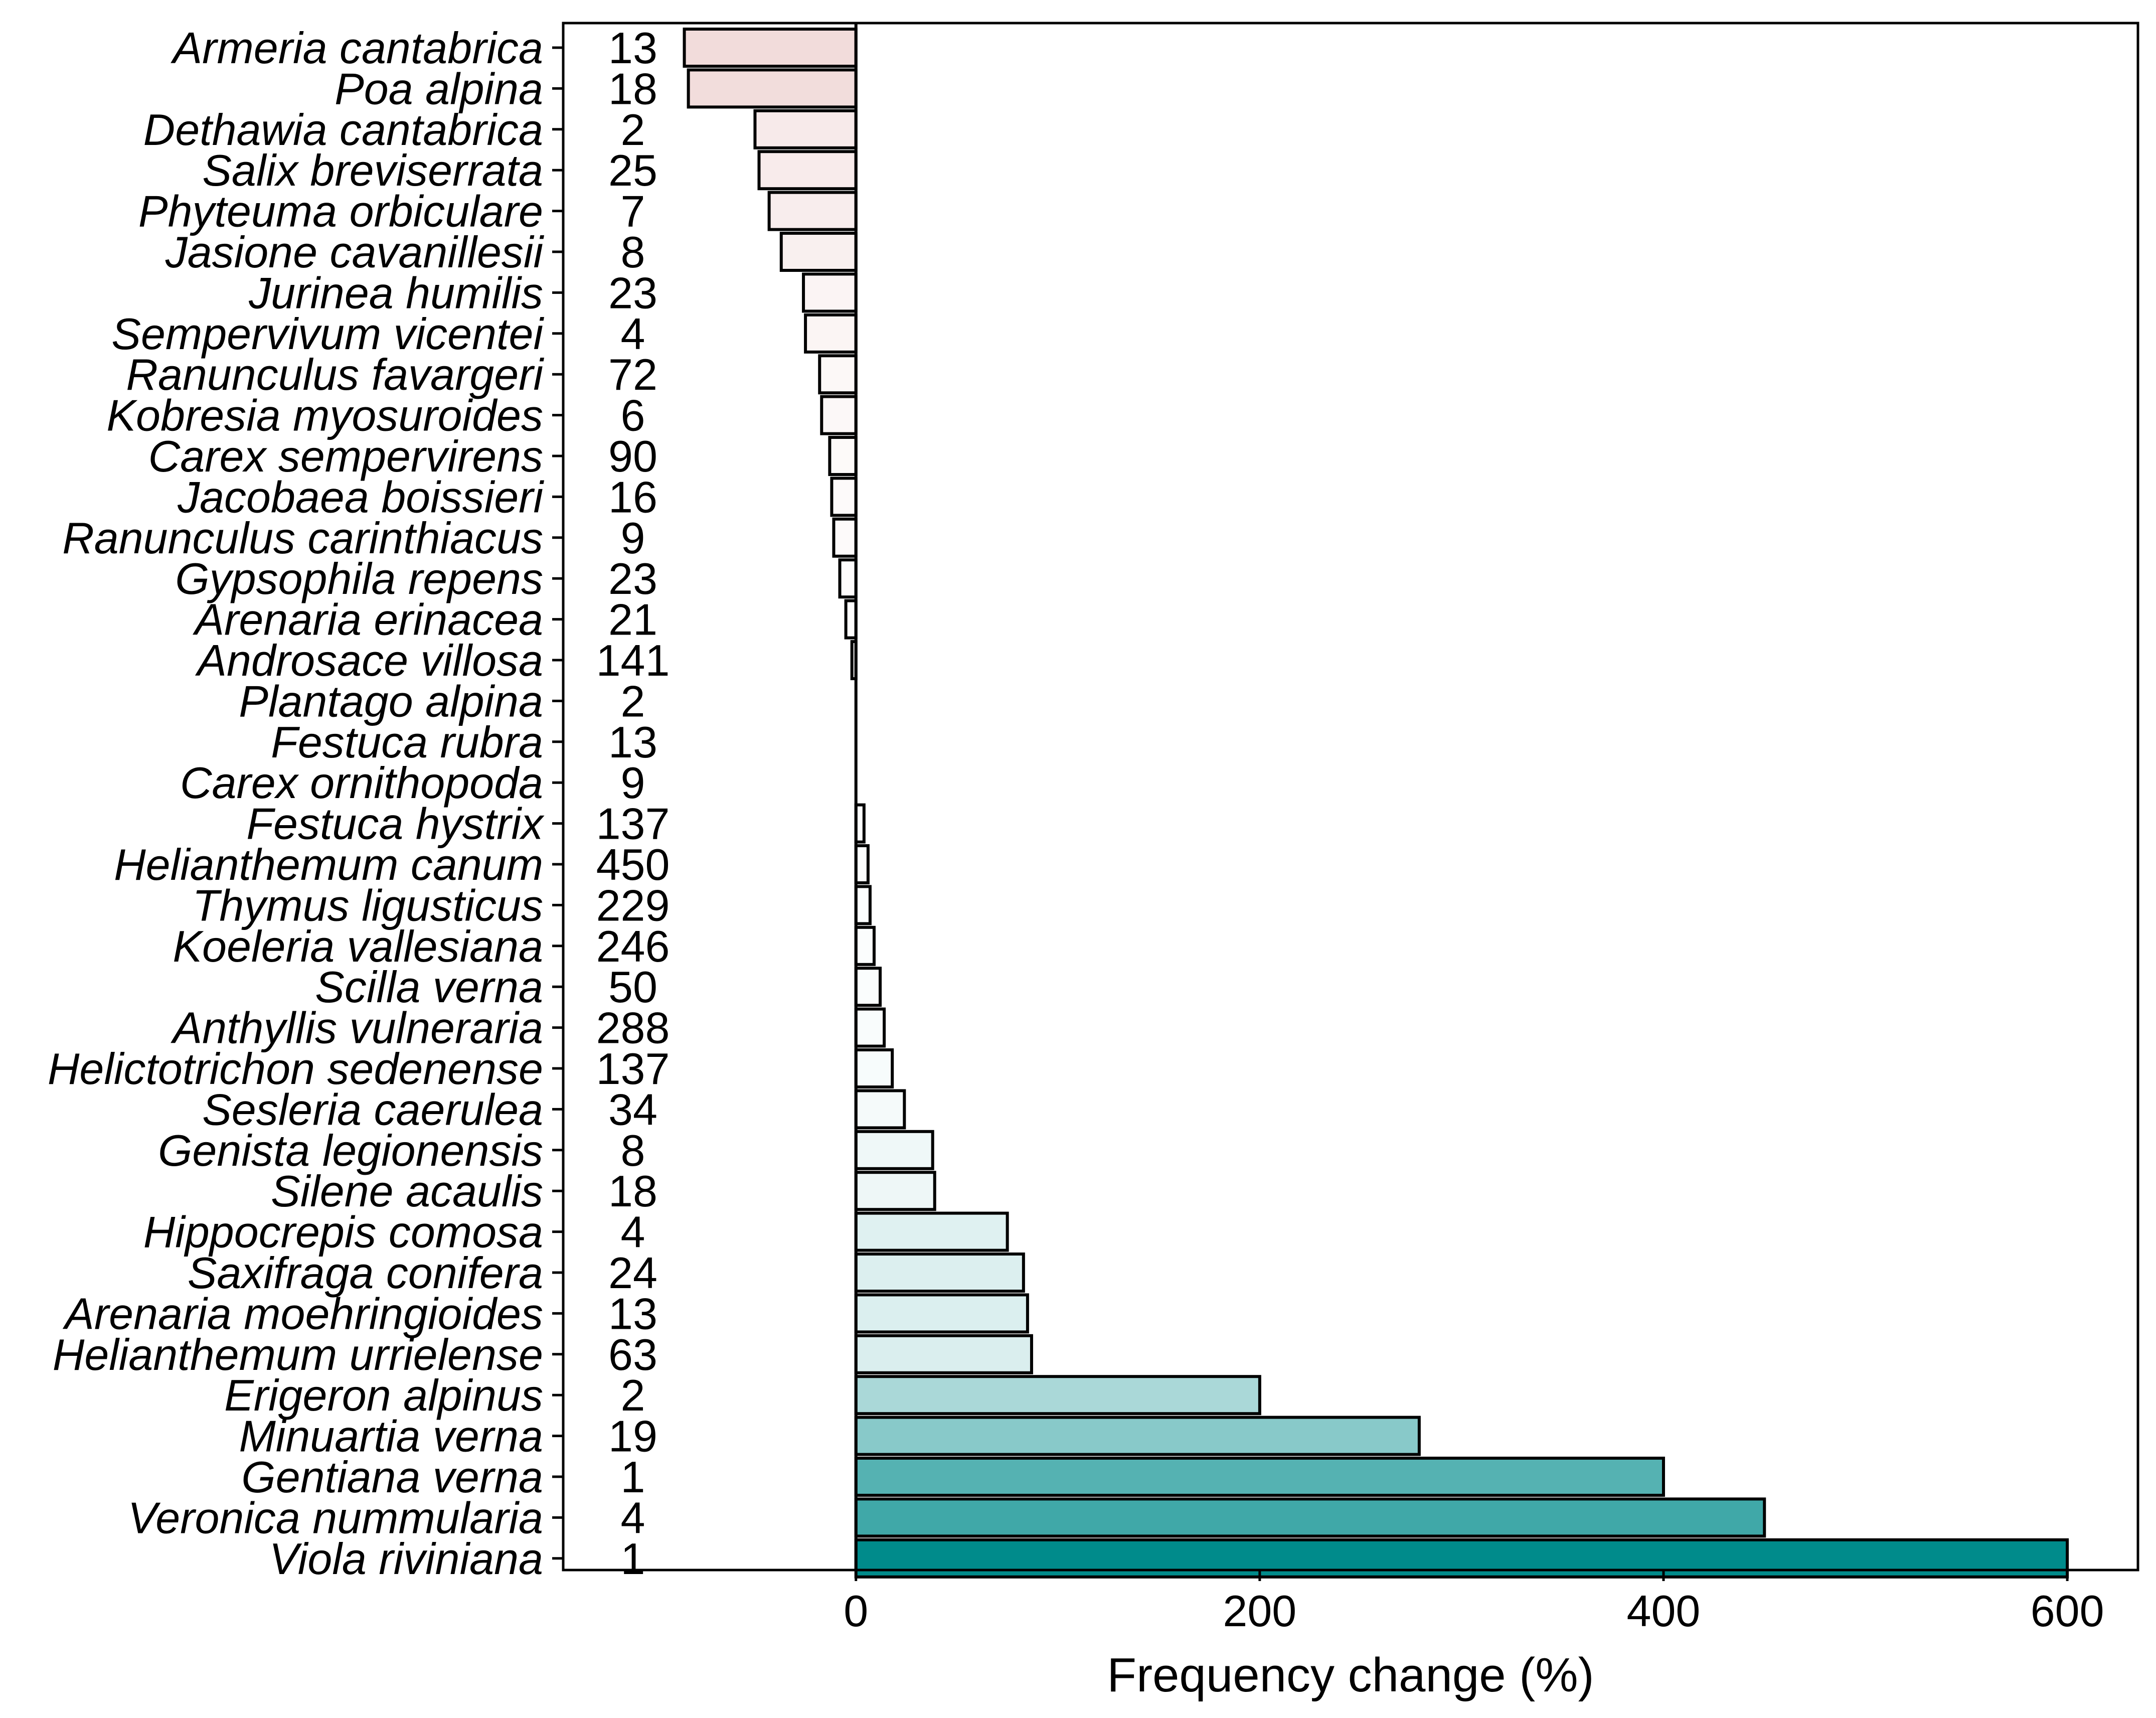  I want to click on species-label: Helianthemum canum, so click(328, 864).